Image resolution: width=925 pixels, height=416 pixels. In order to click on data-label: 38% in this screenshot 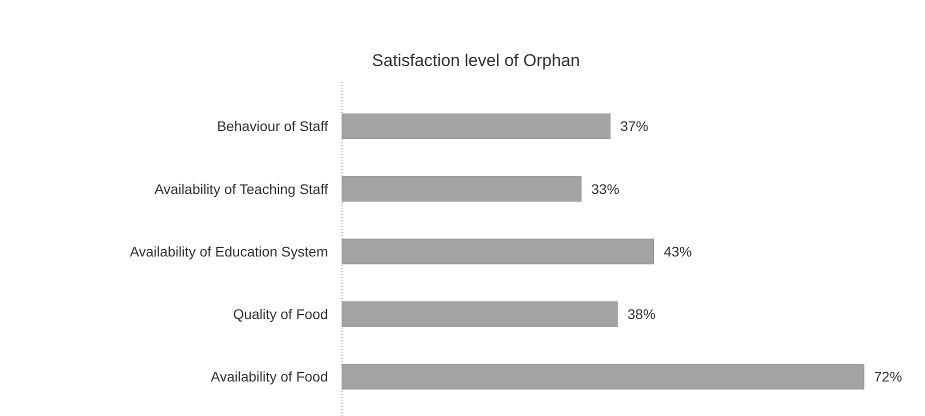, I will do `click(642, 314)`.